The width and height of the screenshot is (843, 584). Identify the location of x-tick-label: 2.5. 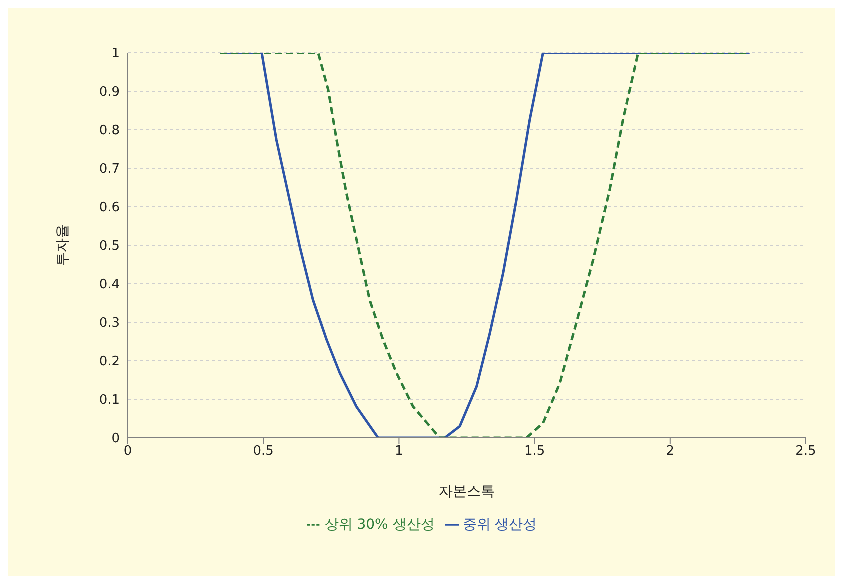
(806, 452).